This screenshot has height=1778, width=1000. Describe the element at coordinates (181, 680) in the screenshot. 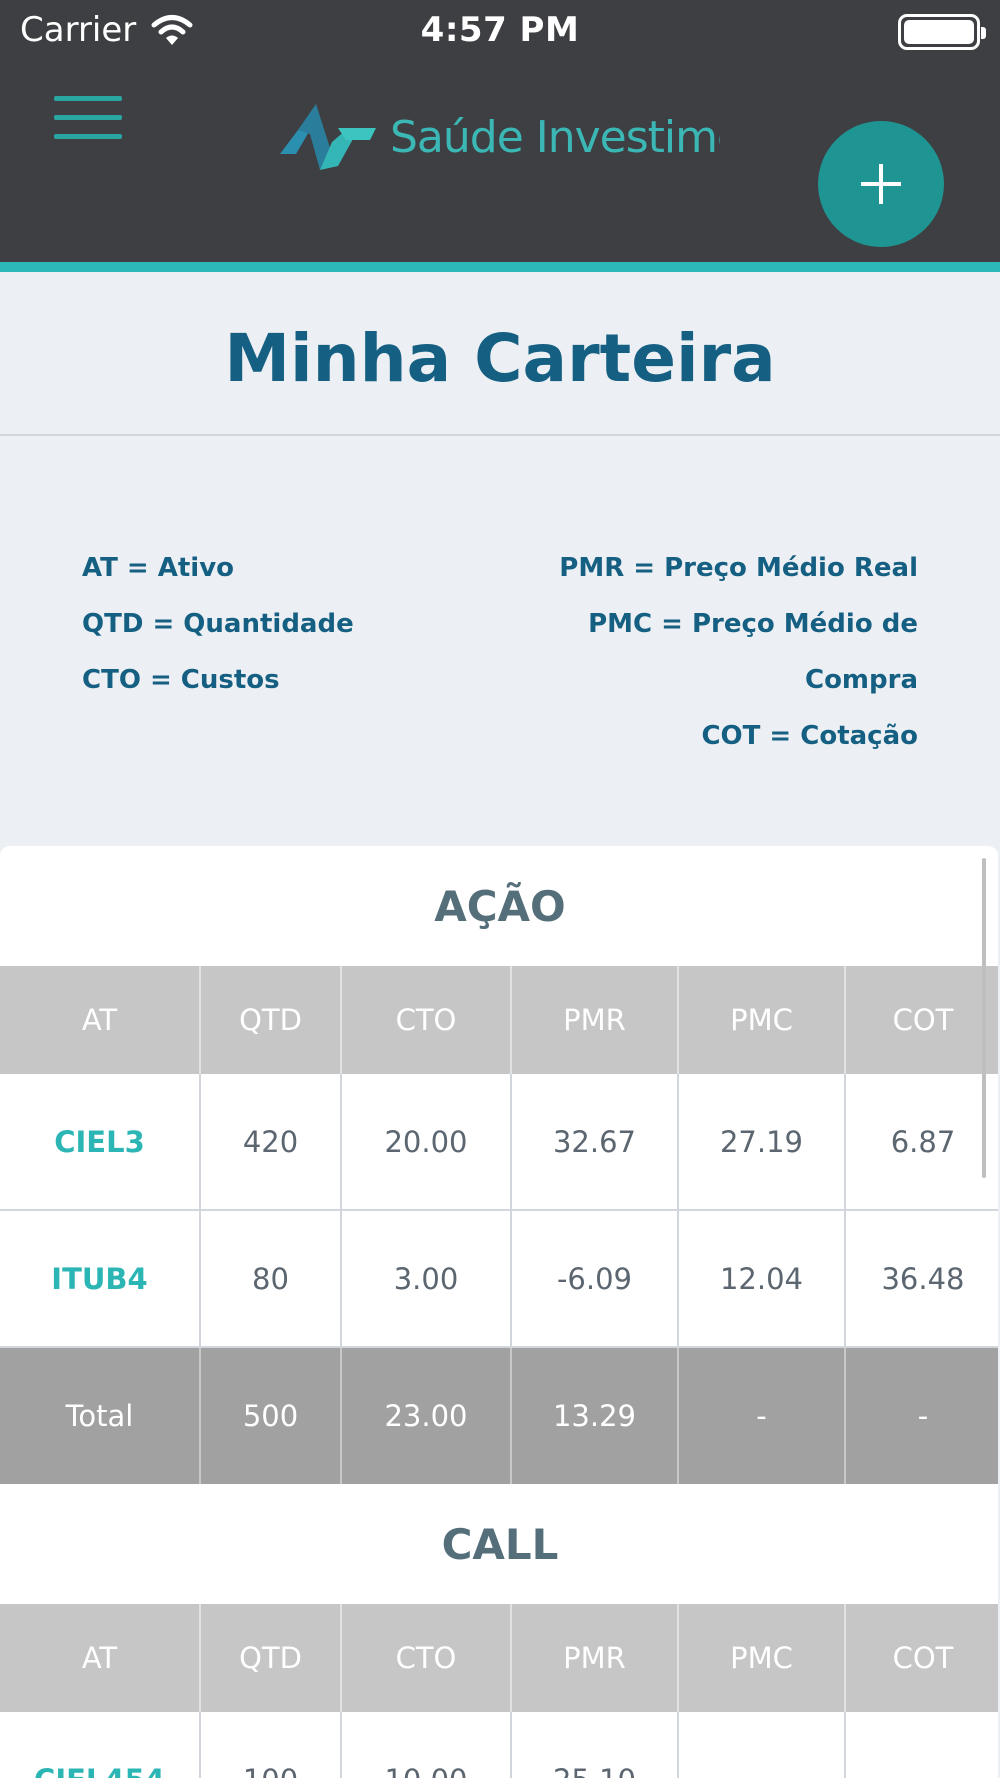

I see `legend-item: CTO = Custos` at that location.